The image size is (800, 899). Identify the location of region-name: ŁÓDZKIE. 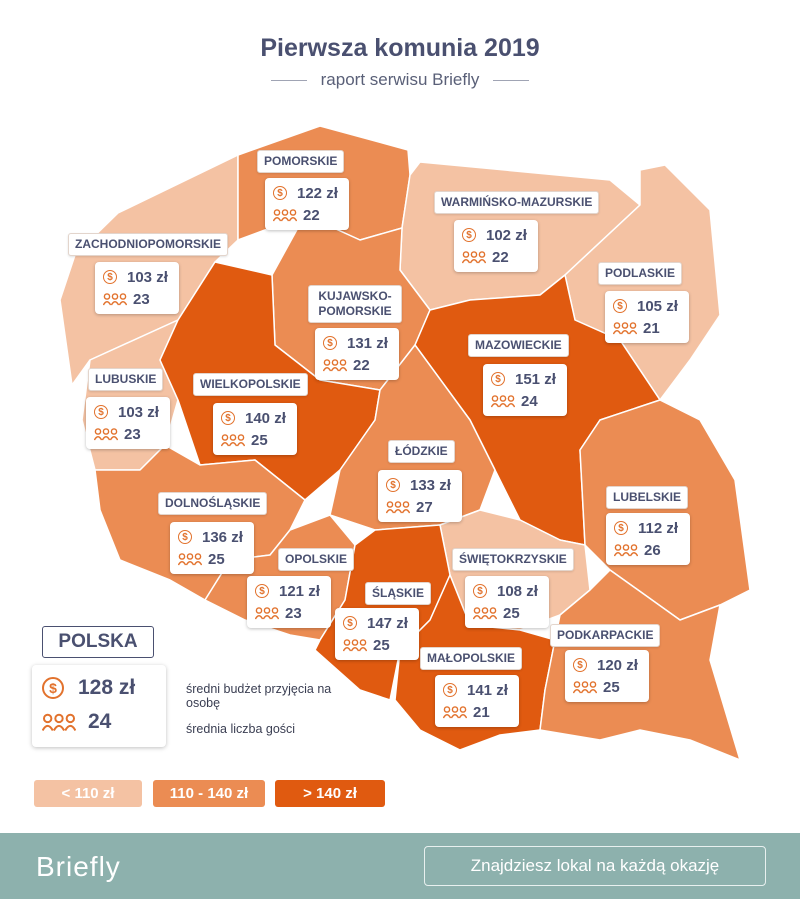
(421, 451).